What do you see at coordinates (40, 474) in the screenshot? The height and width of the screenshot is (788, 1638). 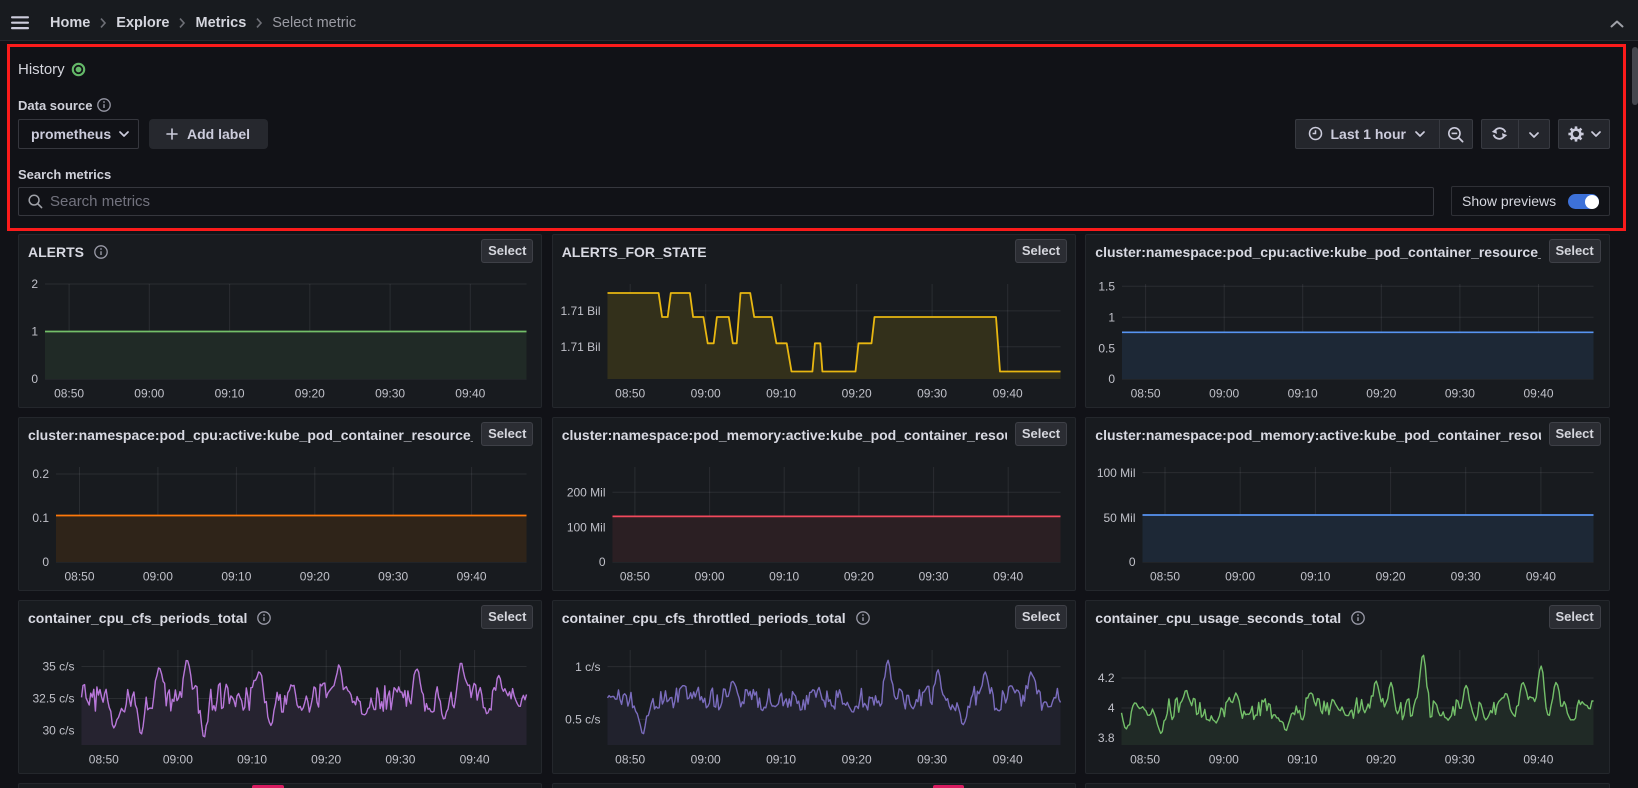 I see `svg-text: 0.2` at bounding box center [40, 474].